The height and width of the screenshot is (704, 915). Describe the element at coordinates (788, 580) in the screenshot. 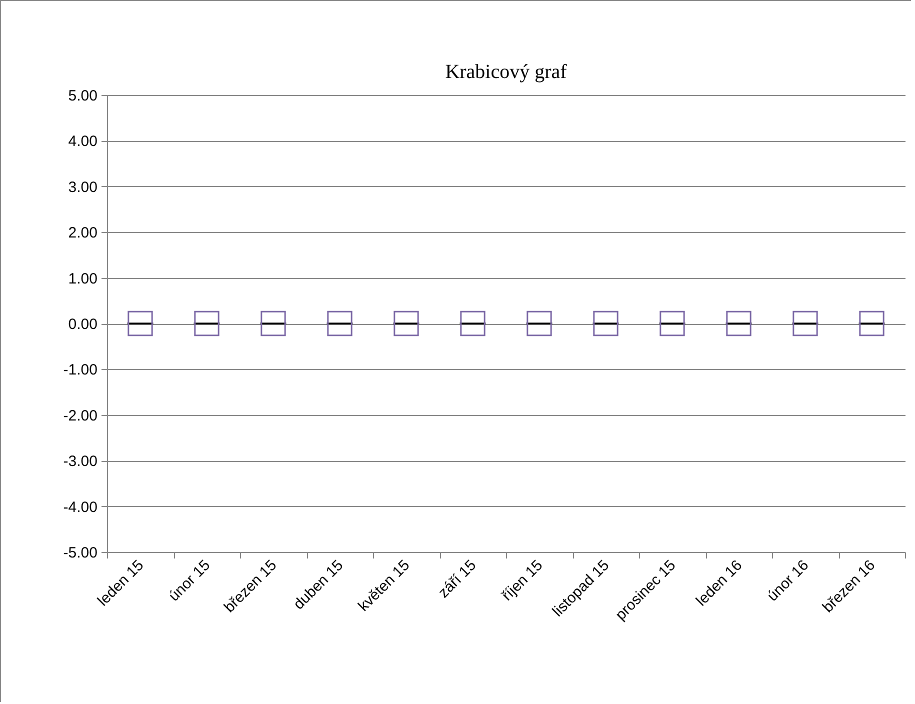

I see `x-tick-label: únor 16` at that location.